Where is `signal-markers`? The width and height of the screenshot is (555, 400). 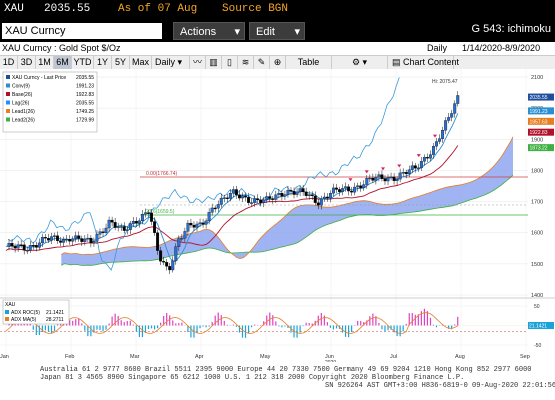 signal-markers is located at coordinates (392, 158).